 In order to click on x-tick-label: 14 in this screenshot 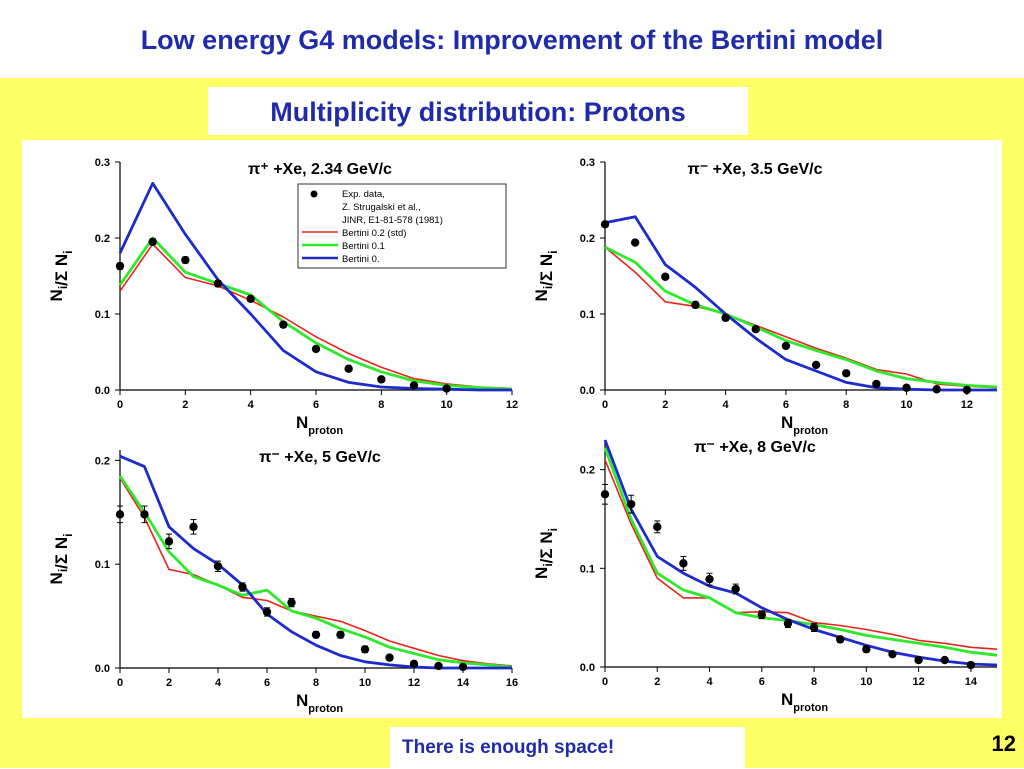, I will do `click(971, 682)`.